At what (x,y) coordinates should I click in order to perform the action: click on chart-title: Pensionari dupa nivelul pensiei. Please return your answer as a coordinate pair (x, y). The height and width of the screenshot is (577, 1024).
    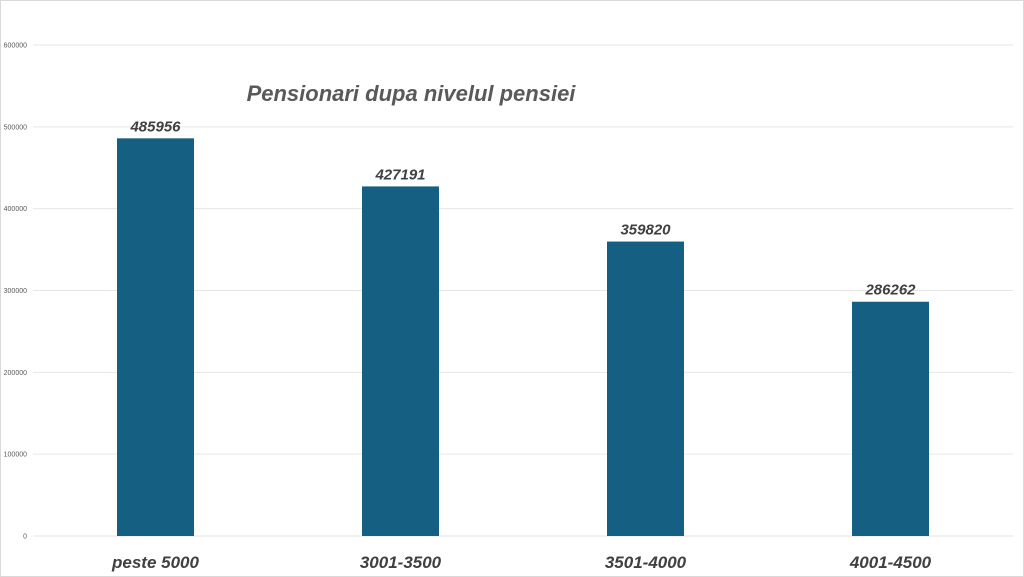
    Looking at the image, I should click on (412, 93).